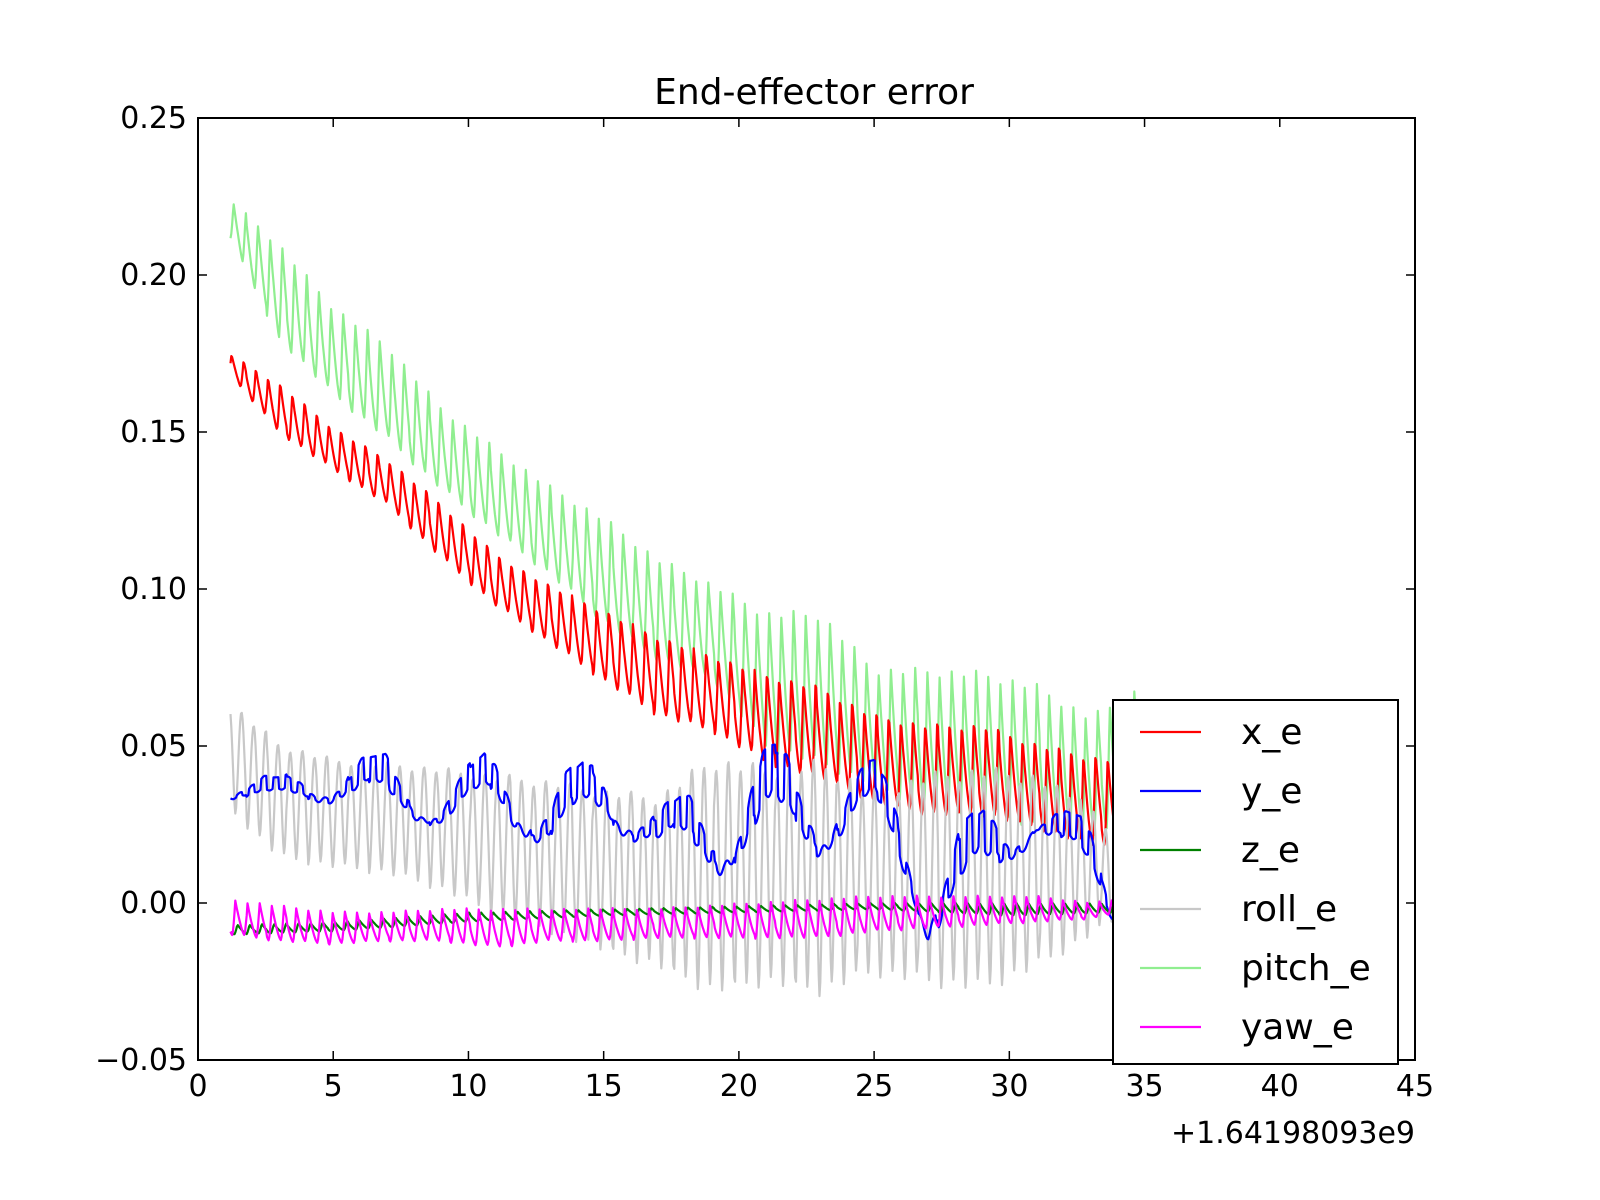 This screenshot has height=1200, width=1600. I want to click on y-tick-label: 0.20, so click(153, 275).